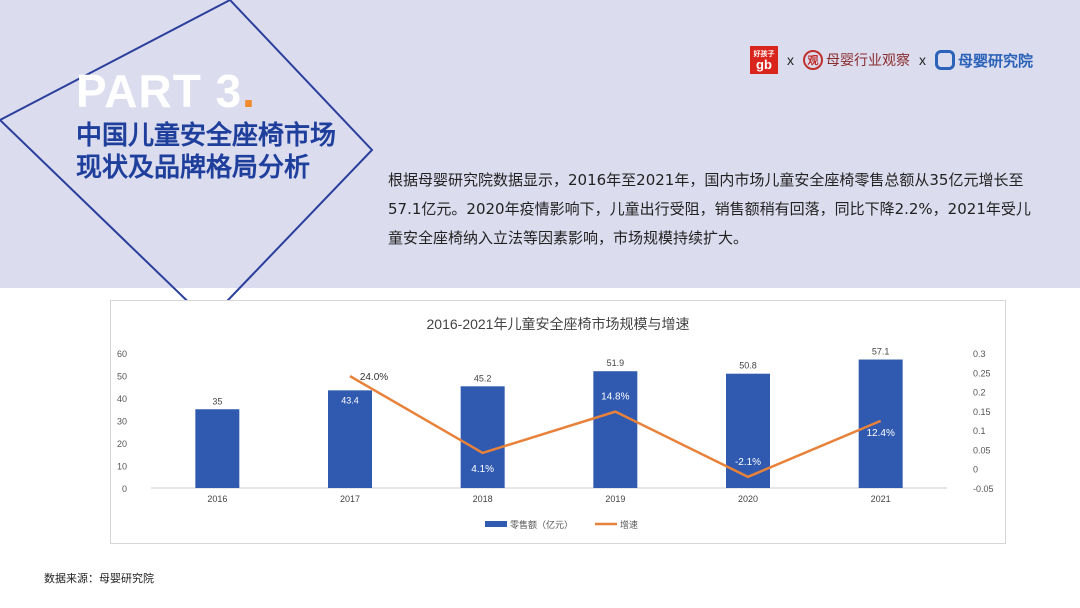  What do you see at coordinates (945, 60) in the screenshot?
I see `shield-icon` at bounding box center [945, 60].